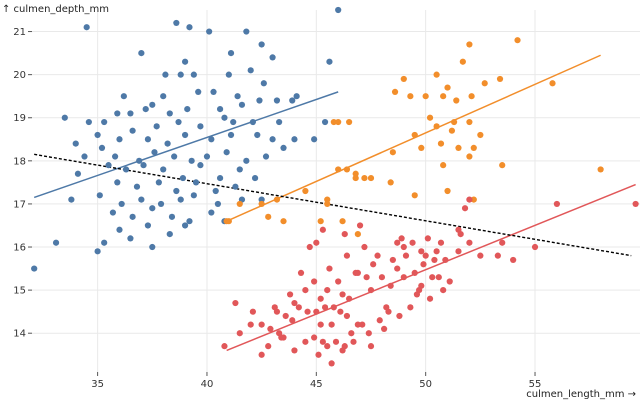 Image resolution: width=640 pixels, height=400 pixels. What do you see at coordinates (19, 75) in the screenshot?
I see `y-tick-label: 20` at bounding box center [19, 75].